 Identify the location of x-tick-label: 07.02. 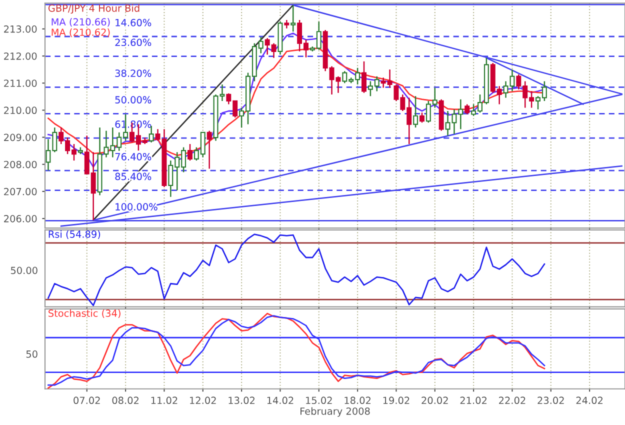
(87, 400).